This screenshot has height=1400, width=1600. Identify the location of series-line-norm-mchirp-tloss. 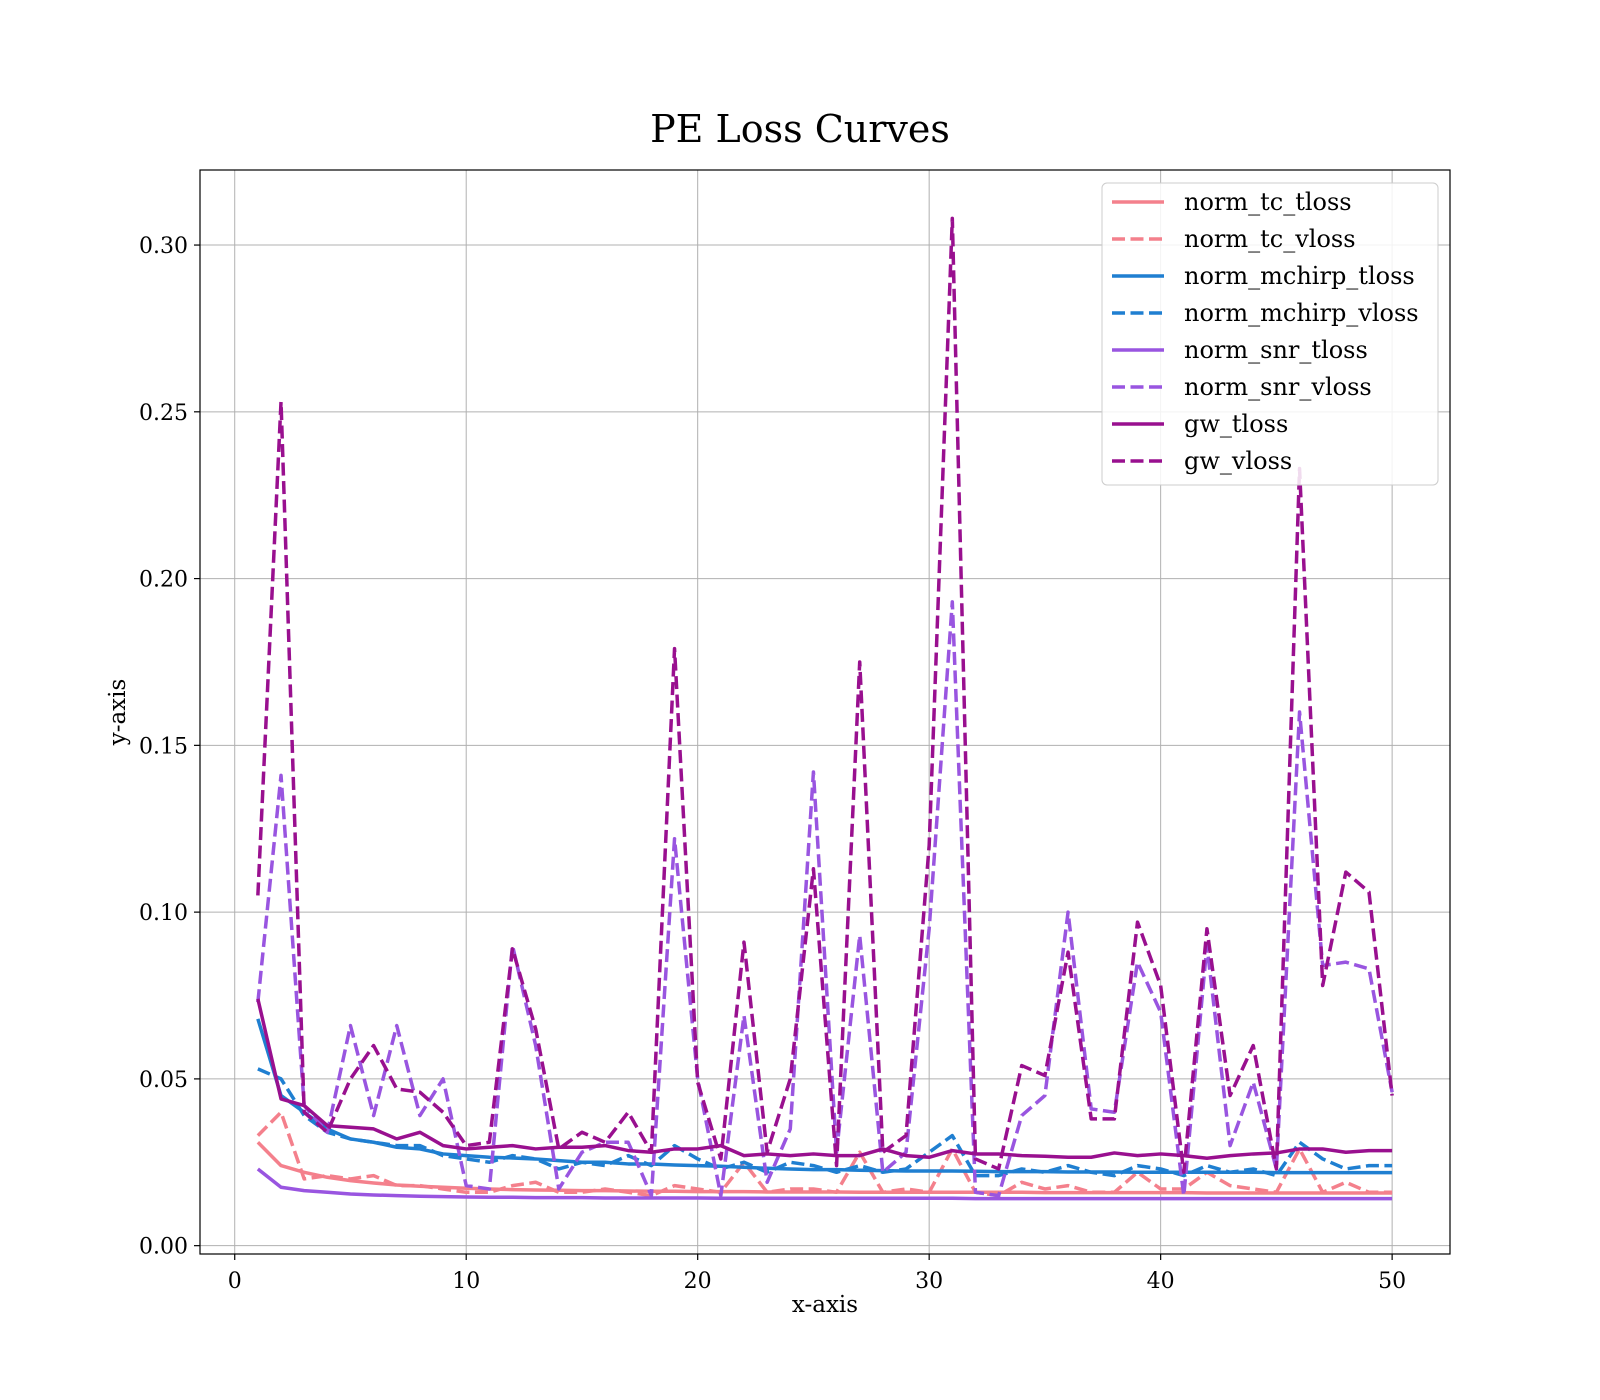
(824, 1096).